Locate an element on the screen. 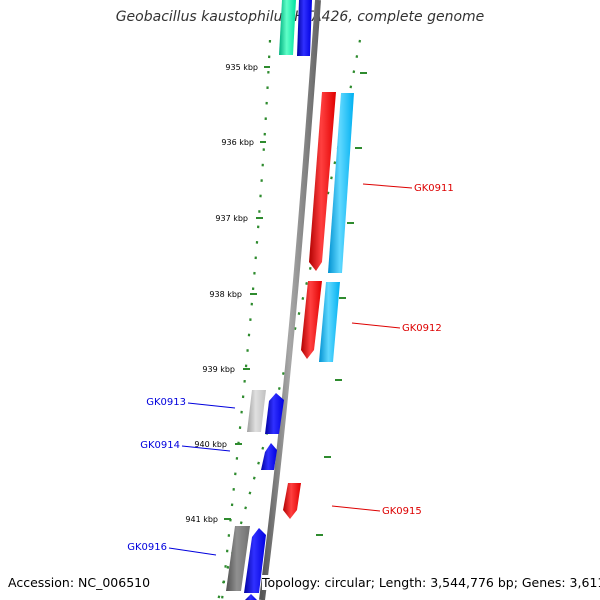  tick-label-938: 938 kbp is located at coordinates (225, 294).